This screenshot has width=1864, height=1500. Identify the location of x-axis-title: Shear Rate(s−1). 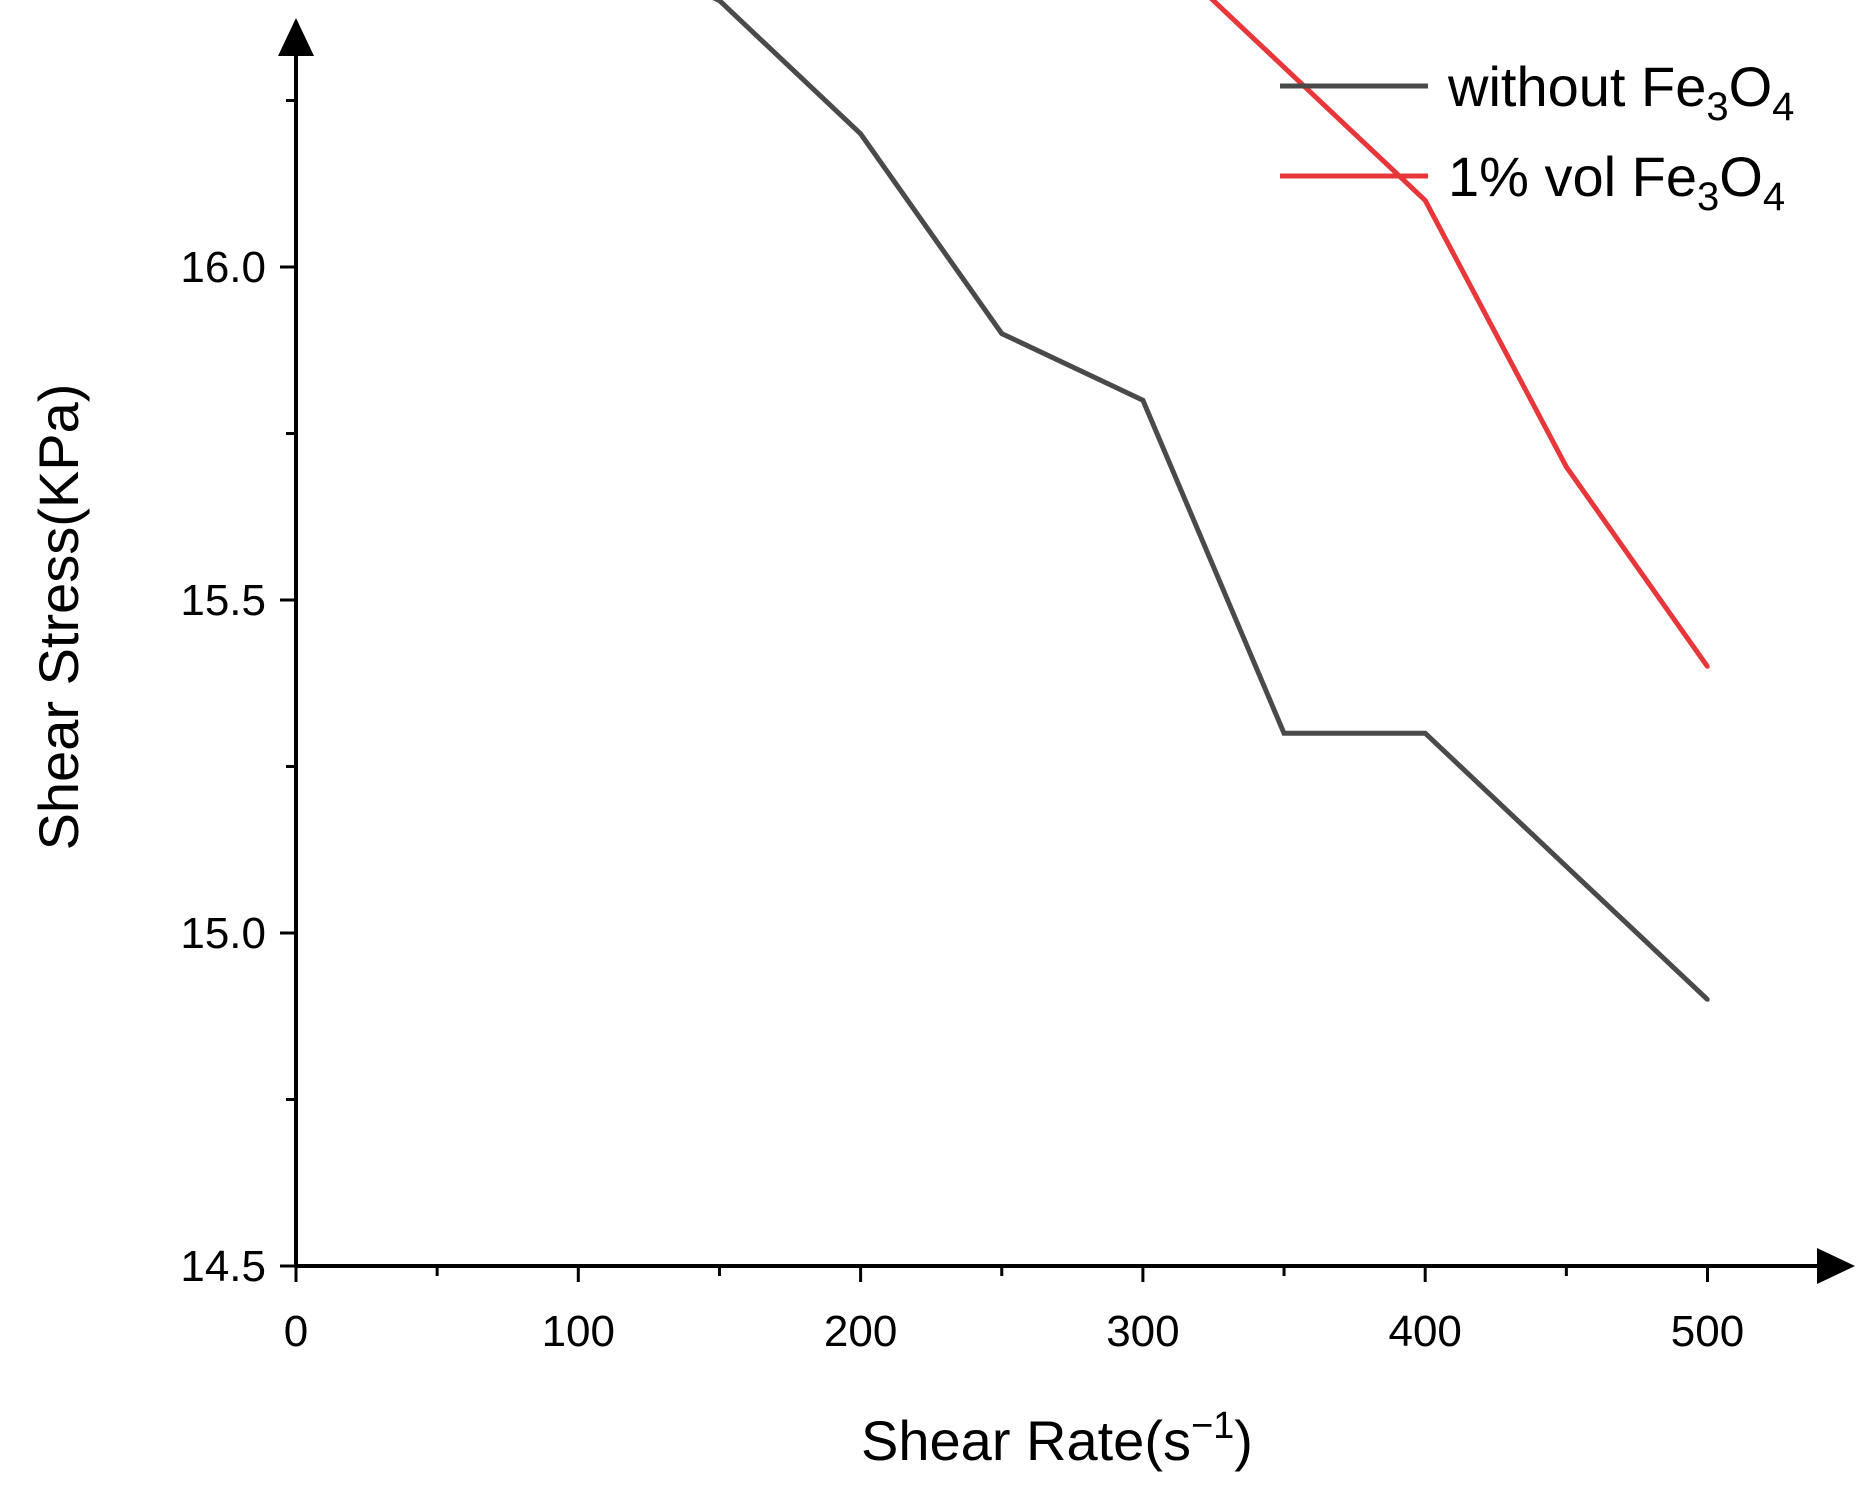
(1057, 1438).